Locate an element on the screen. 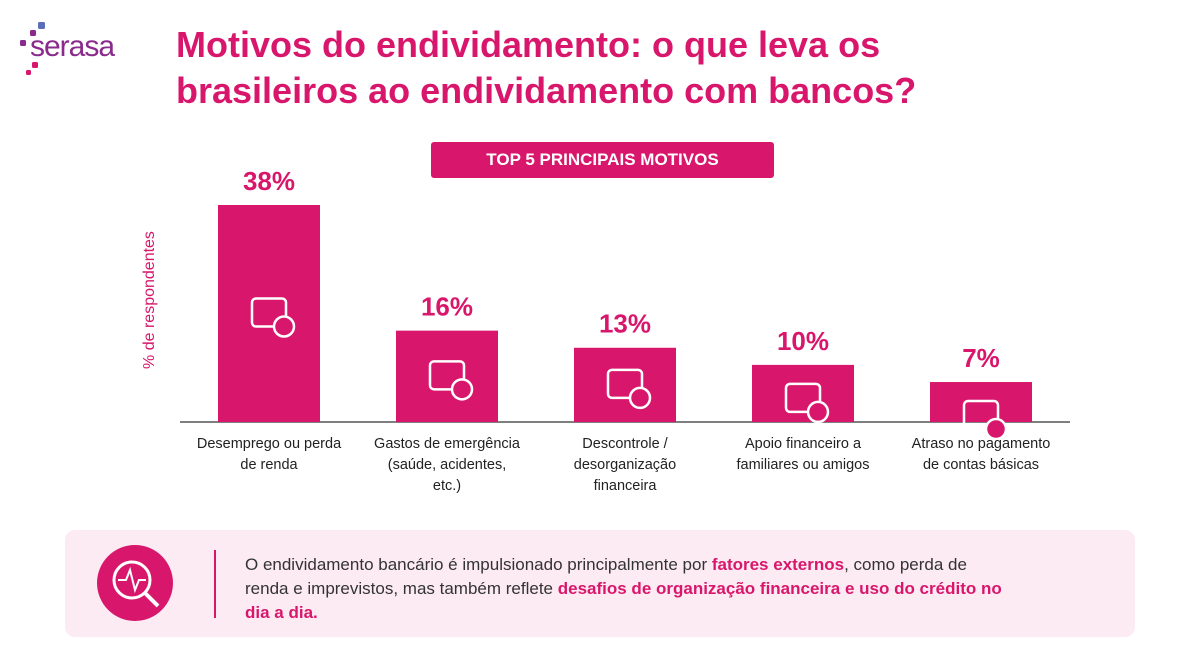 Image resolution: width=1200 pixels, height=658 pixels. category-label: Descontrole / desorganização financeira is located at coordinates (625, 465).